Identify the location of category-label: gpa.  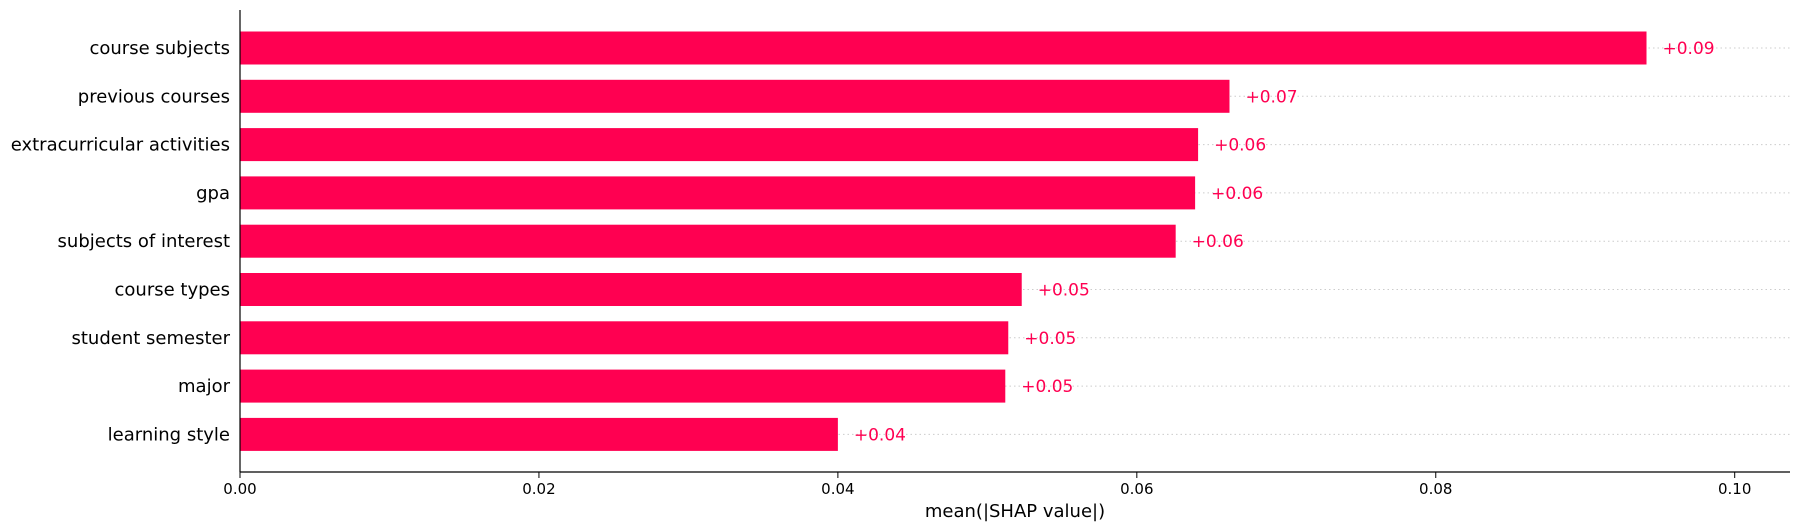
(213, 193).